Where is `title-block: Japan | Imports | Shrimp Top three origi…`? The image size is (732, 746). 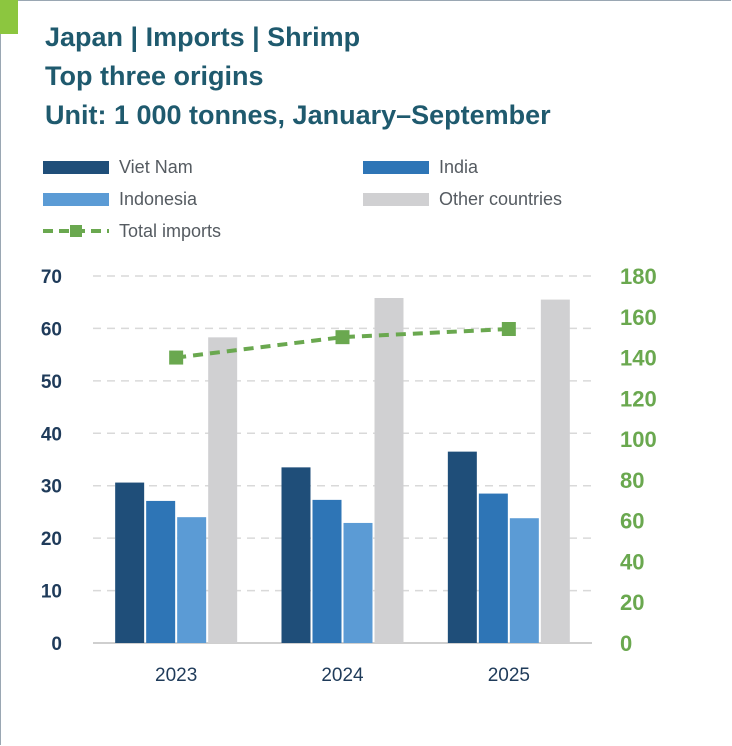 title-block: Japan | Imports | Shrimp Top three origi… is located at coordinates (298, 76).